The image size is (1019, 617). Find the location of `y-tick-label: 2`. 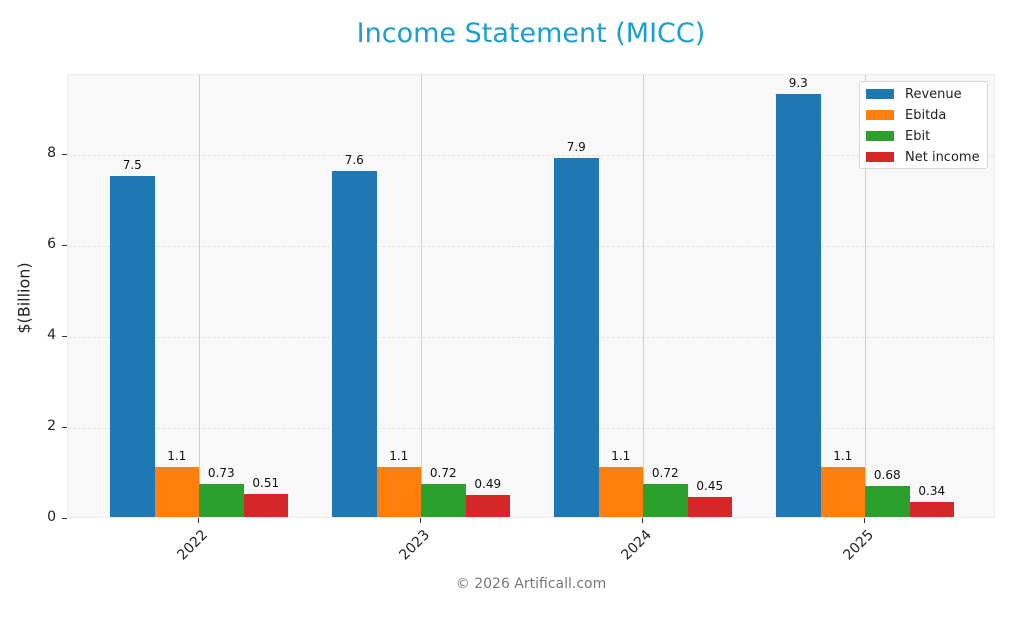

y-tick-label: 2 is located at coordinates (51, 426).